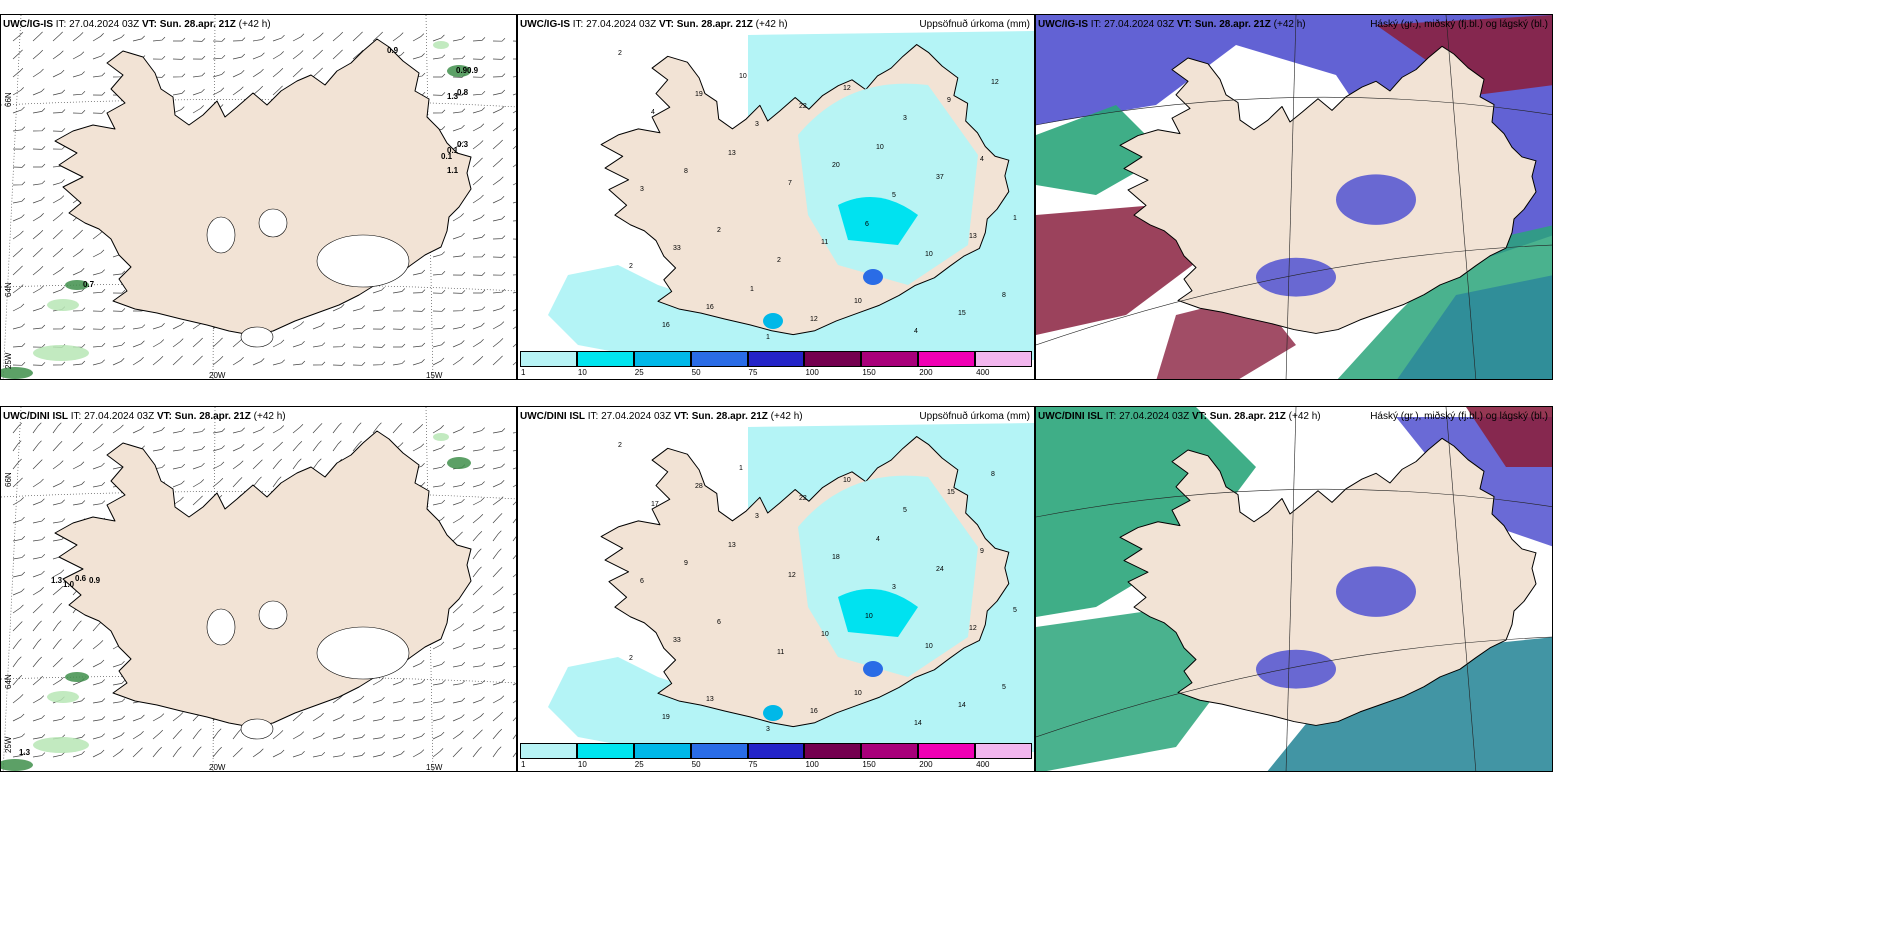 This screenshot has height=950, width=1900. I want to click on lat-label-64n: 64N, so click(8, 289).